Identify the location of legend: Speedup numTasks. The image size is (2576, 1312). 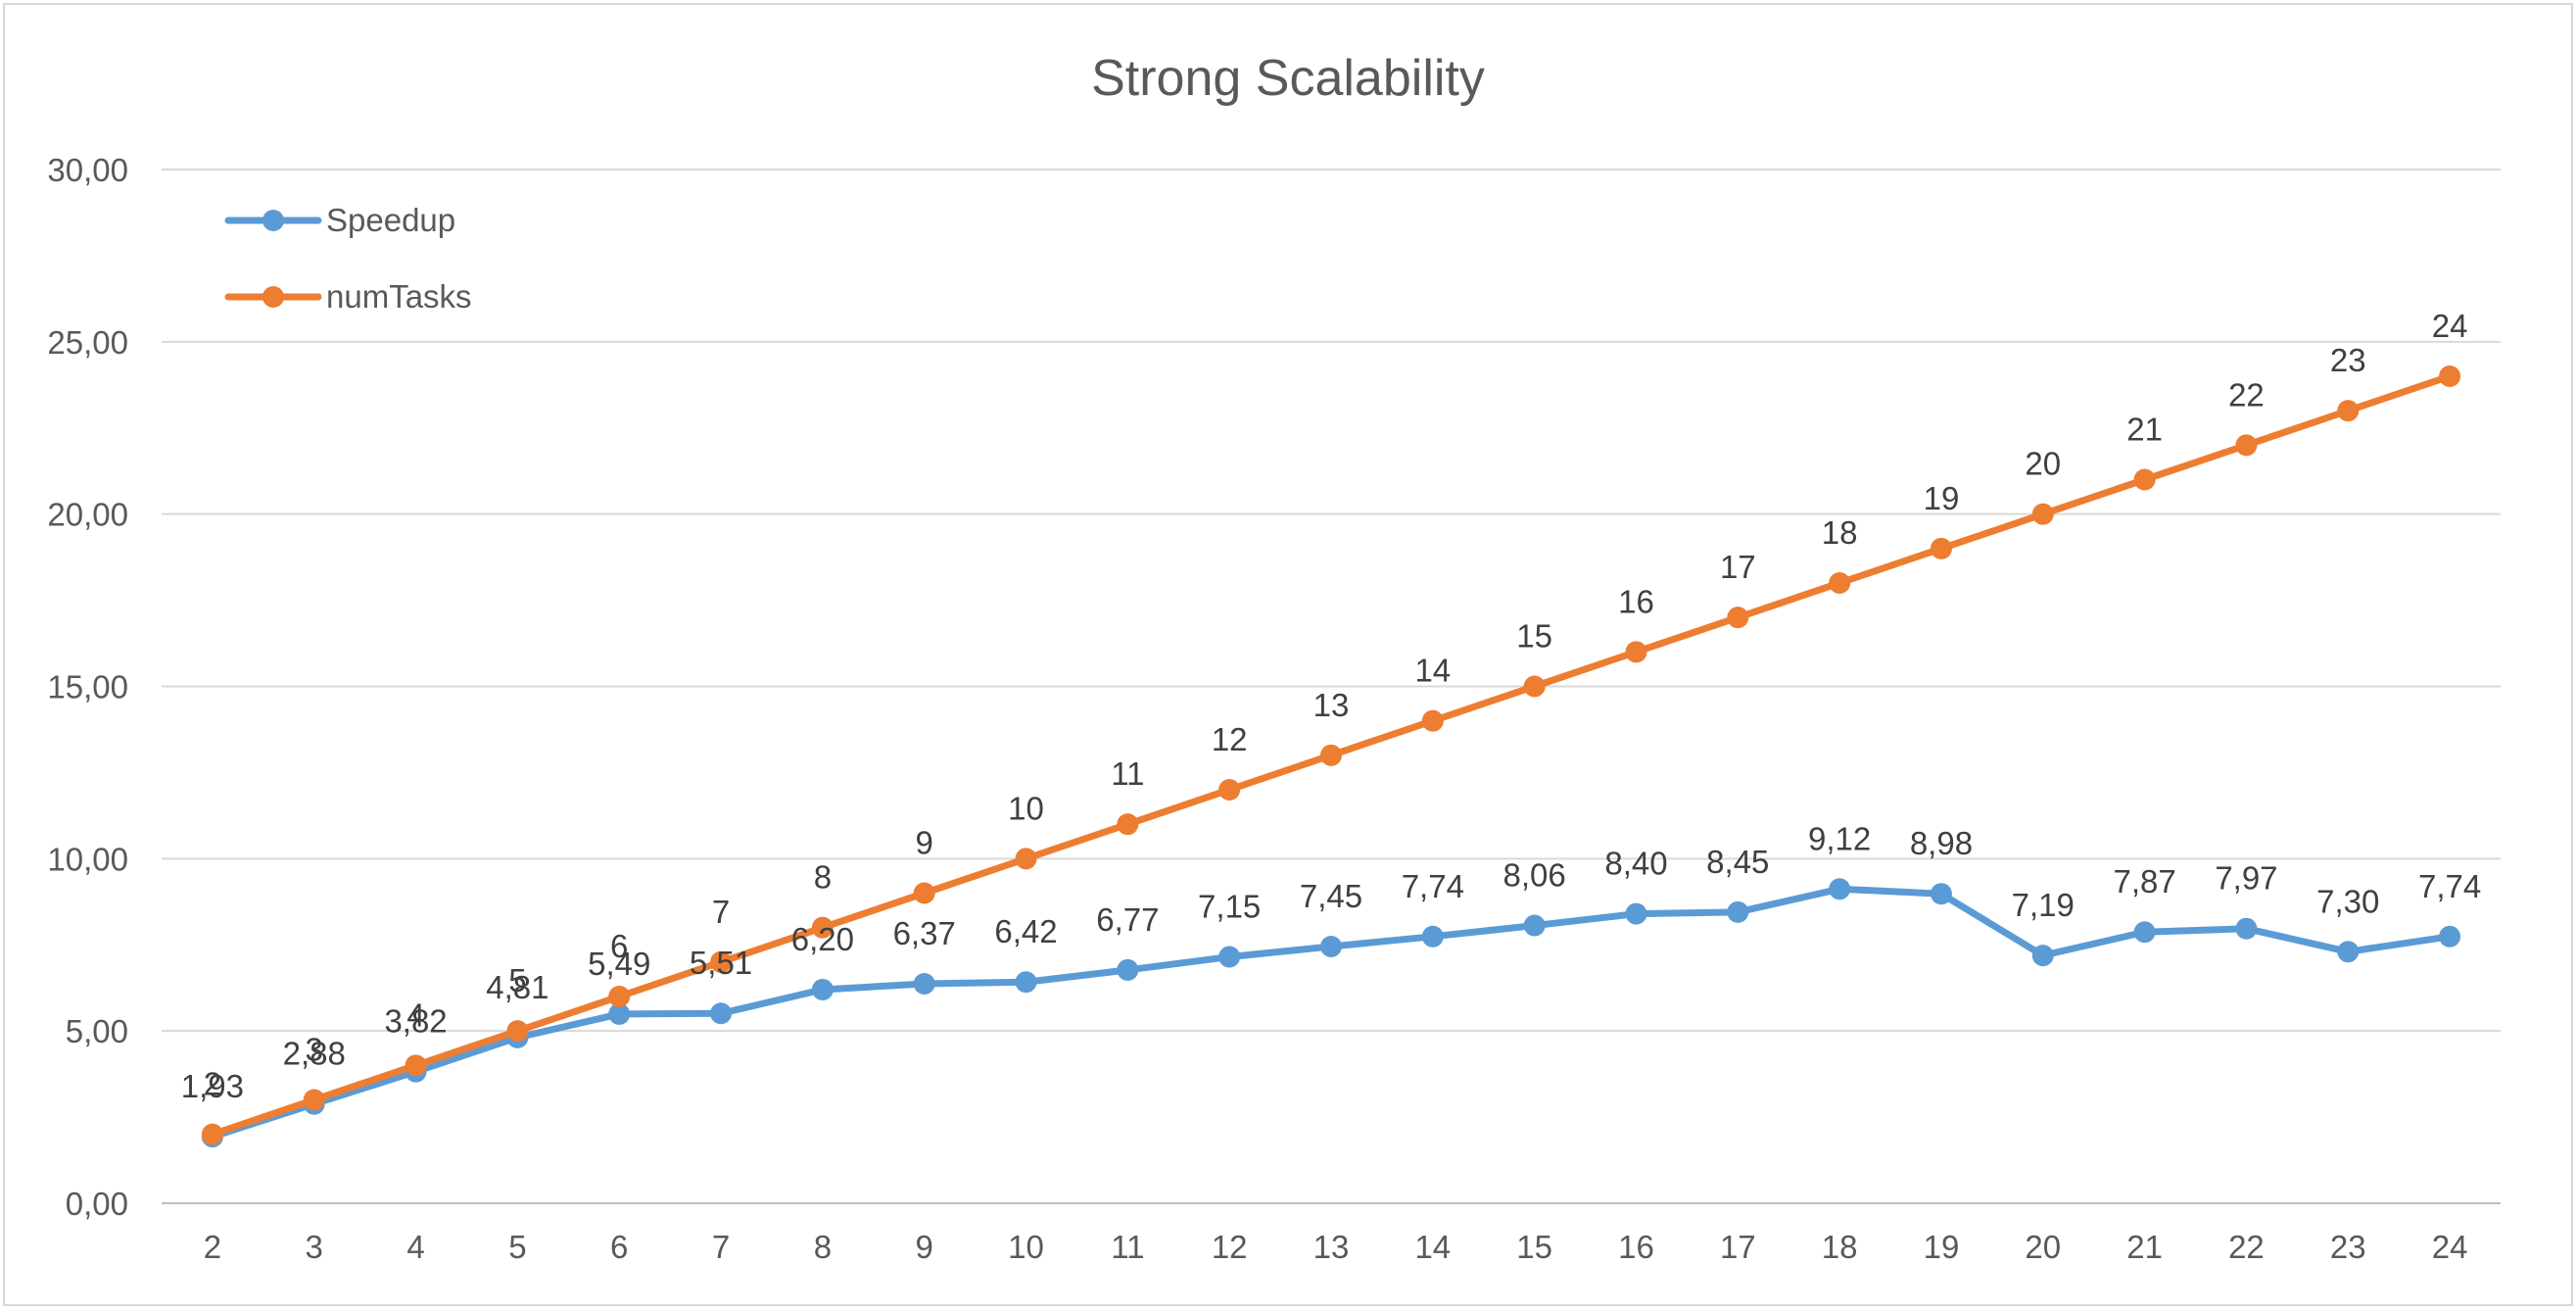
(348, 258).